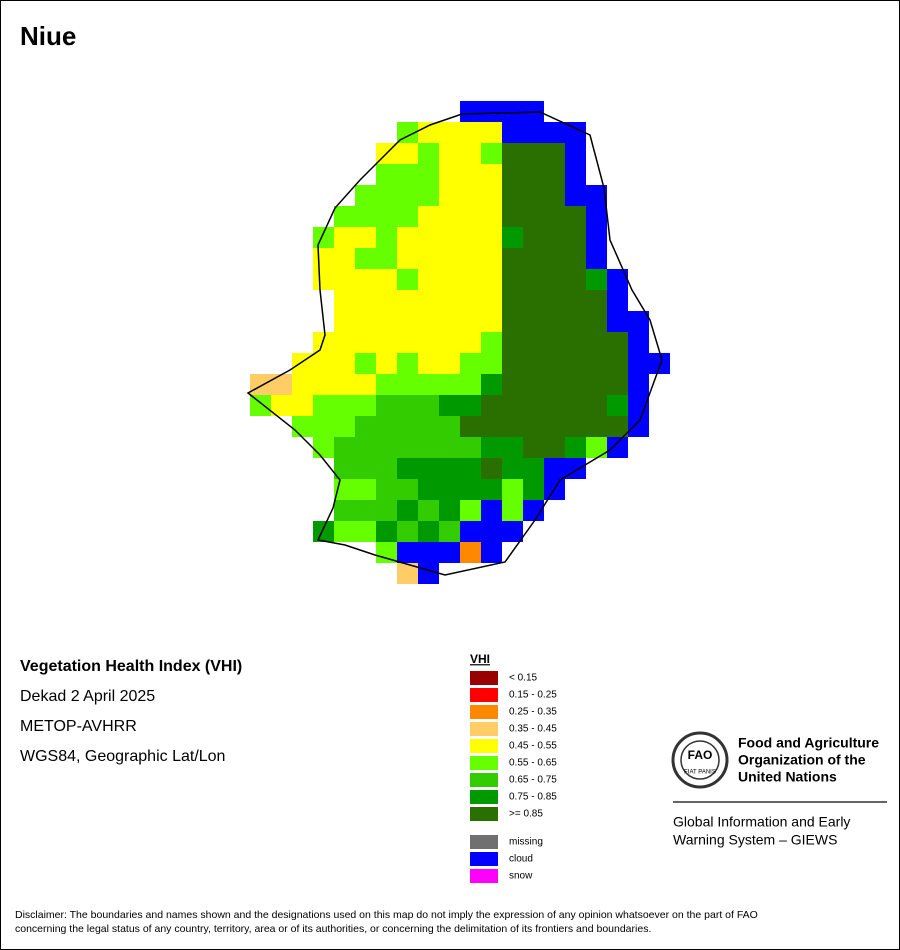  What do you see at coordinates (787, 777) in the screenshot?
I see `org-name: United Nations` at bounding box center [787, 777].